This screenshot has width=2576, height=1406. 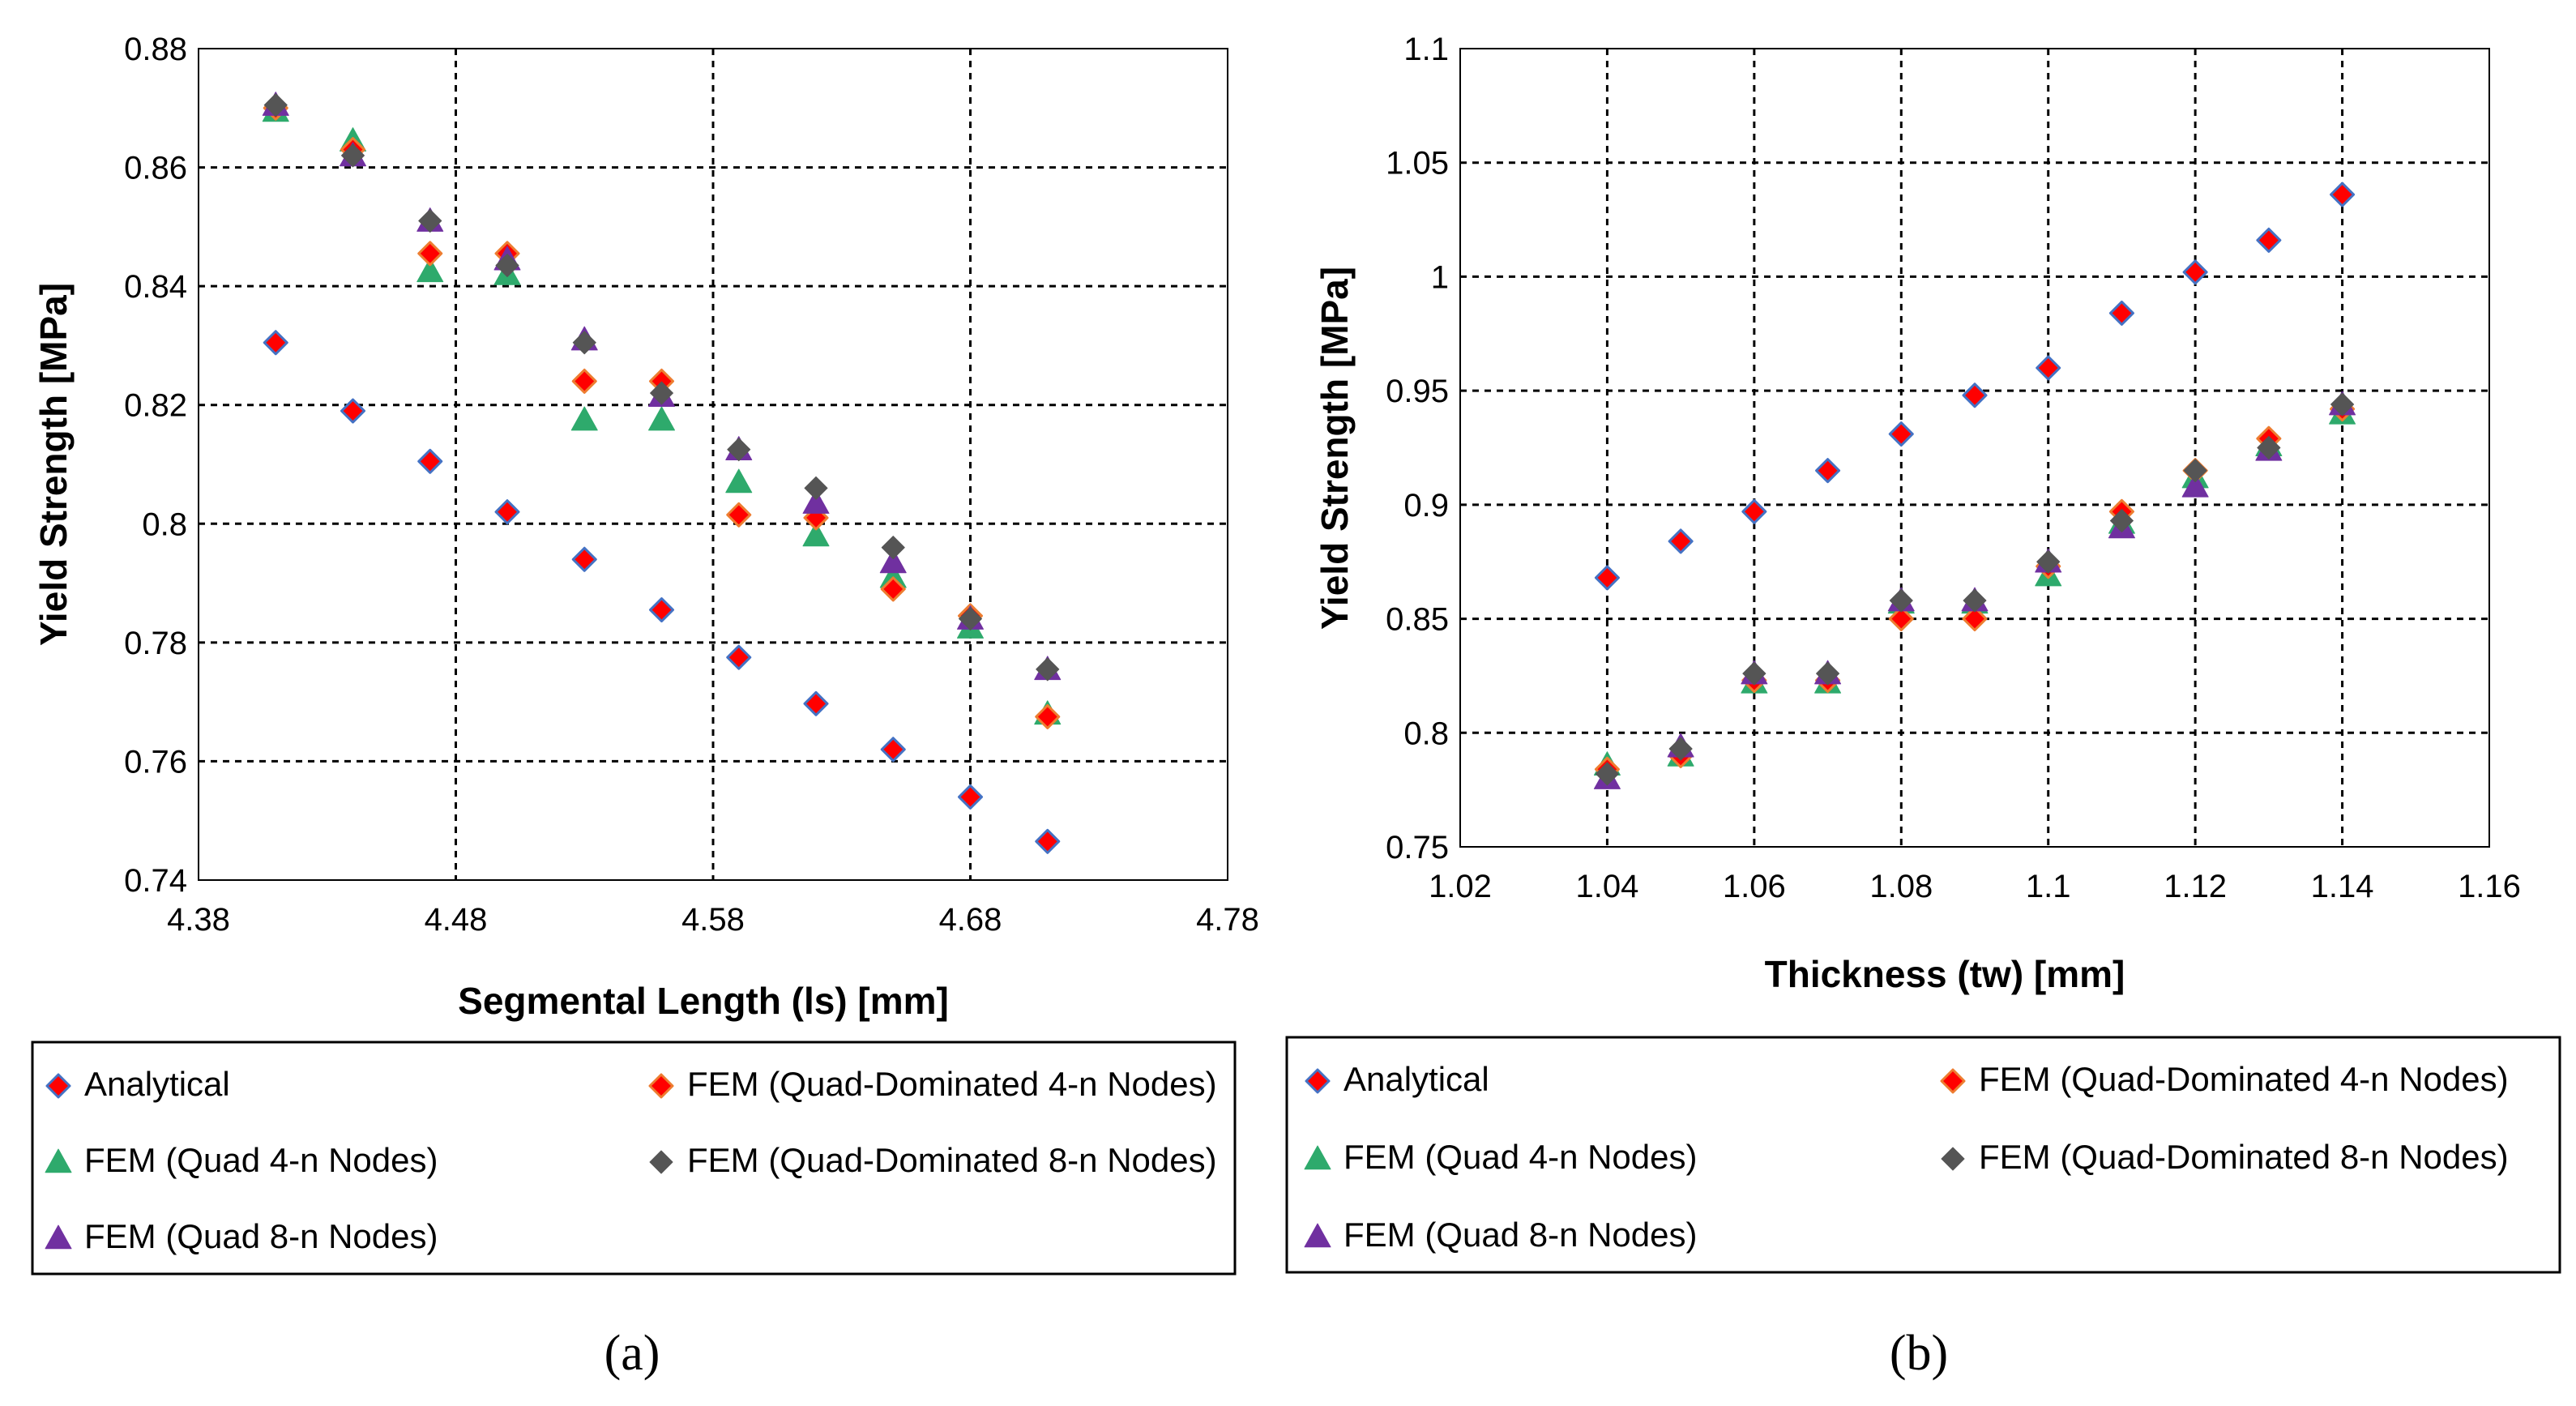 What do you see at coordinates (1460, 886) in the screenshot?
I see `x-tick-label: 1.02` at bounding box center [1460, 886].